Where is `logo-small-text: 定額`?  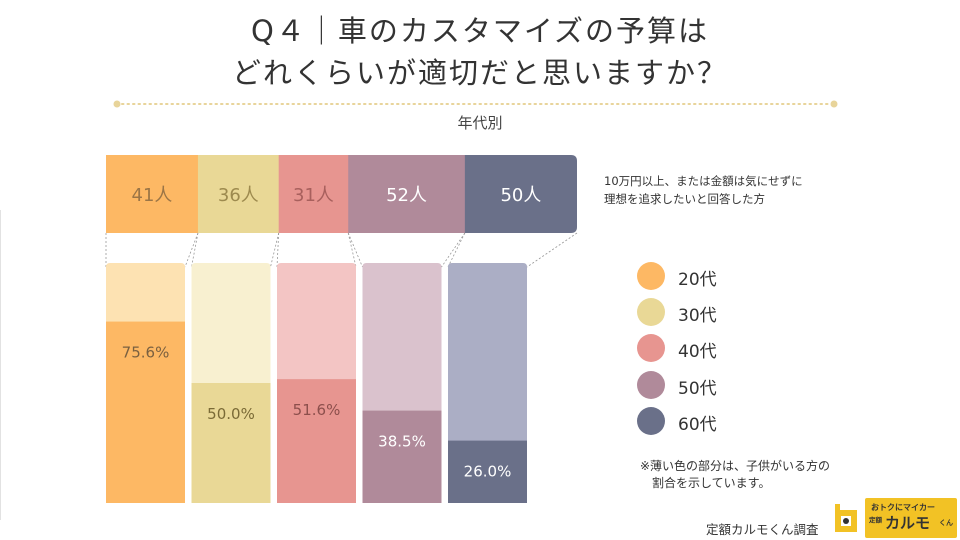 logo-small-text: 定額 is located at coordinates (875, 520).